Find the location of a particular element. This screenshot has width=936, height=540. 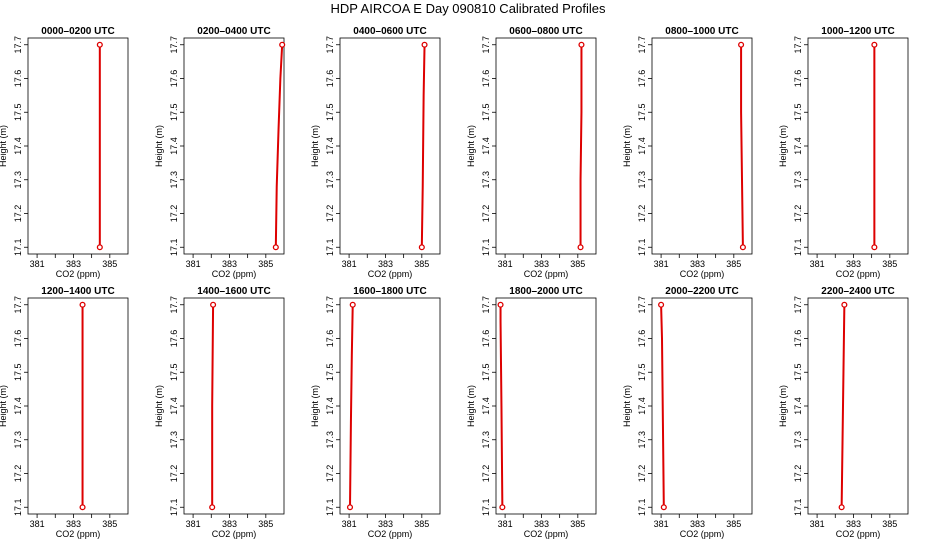

panel-title: 2200–2400 UTC is located at coordinates (857, 291).